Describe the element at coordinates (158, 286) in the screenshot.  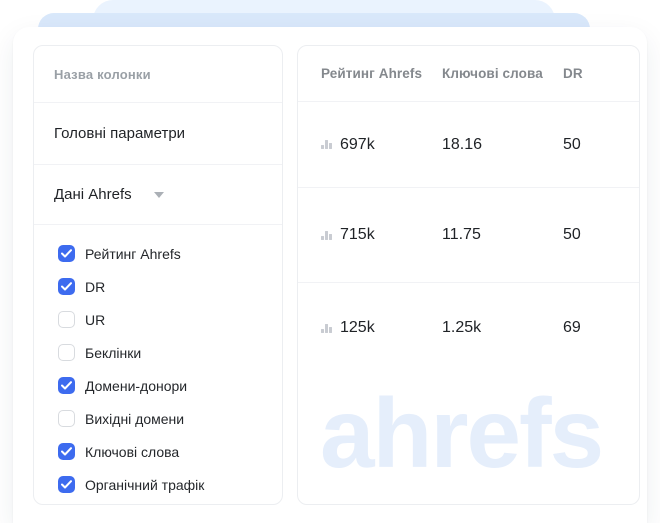
I see `checkbox-row-dr: DR` at that location.